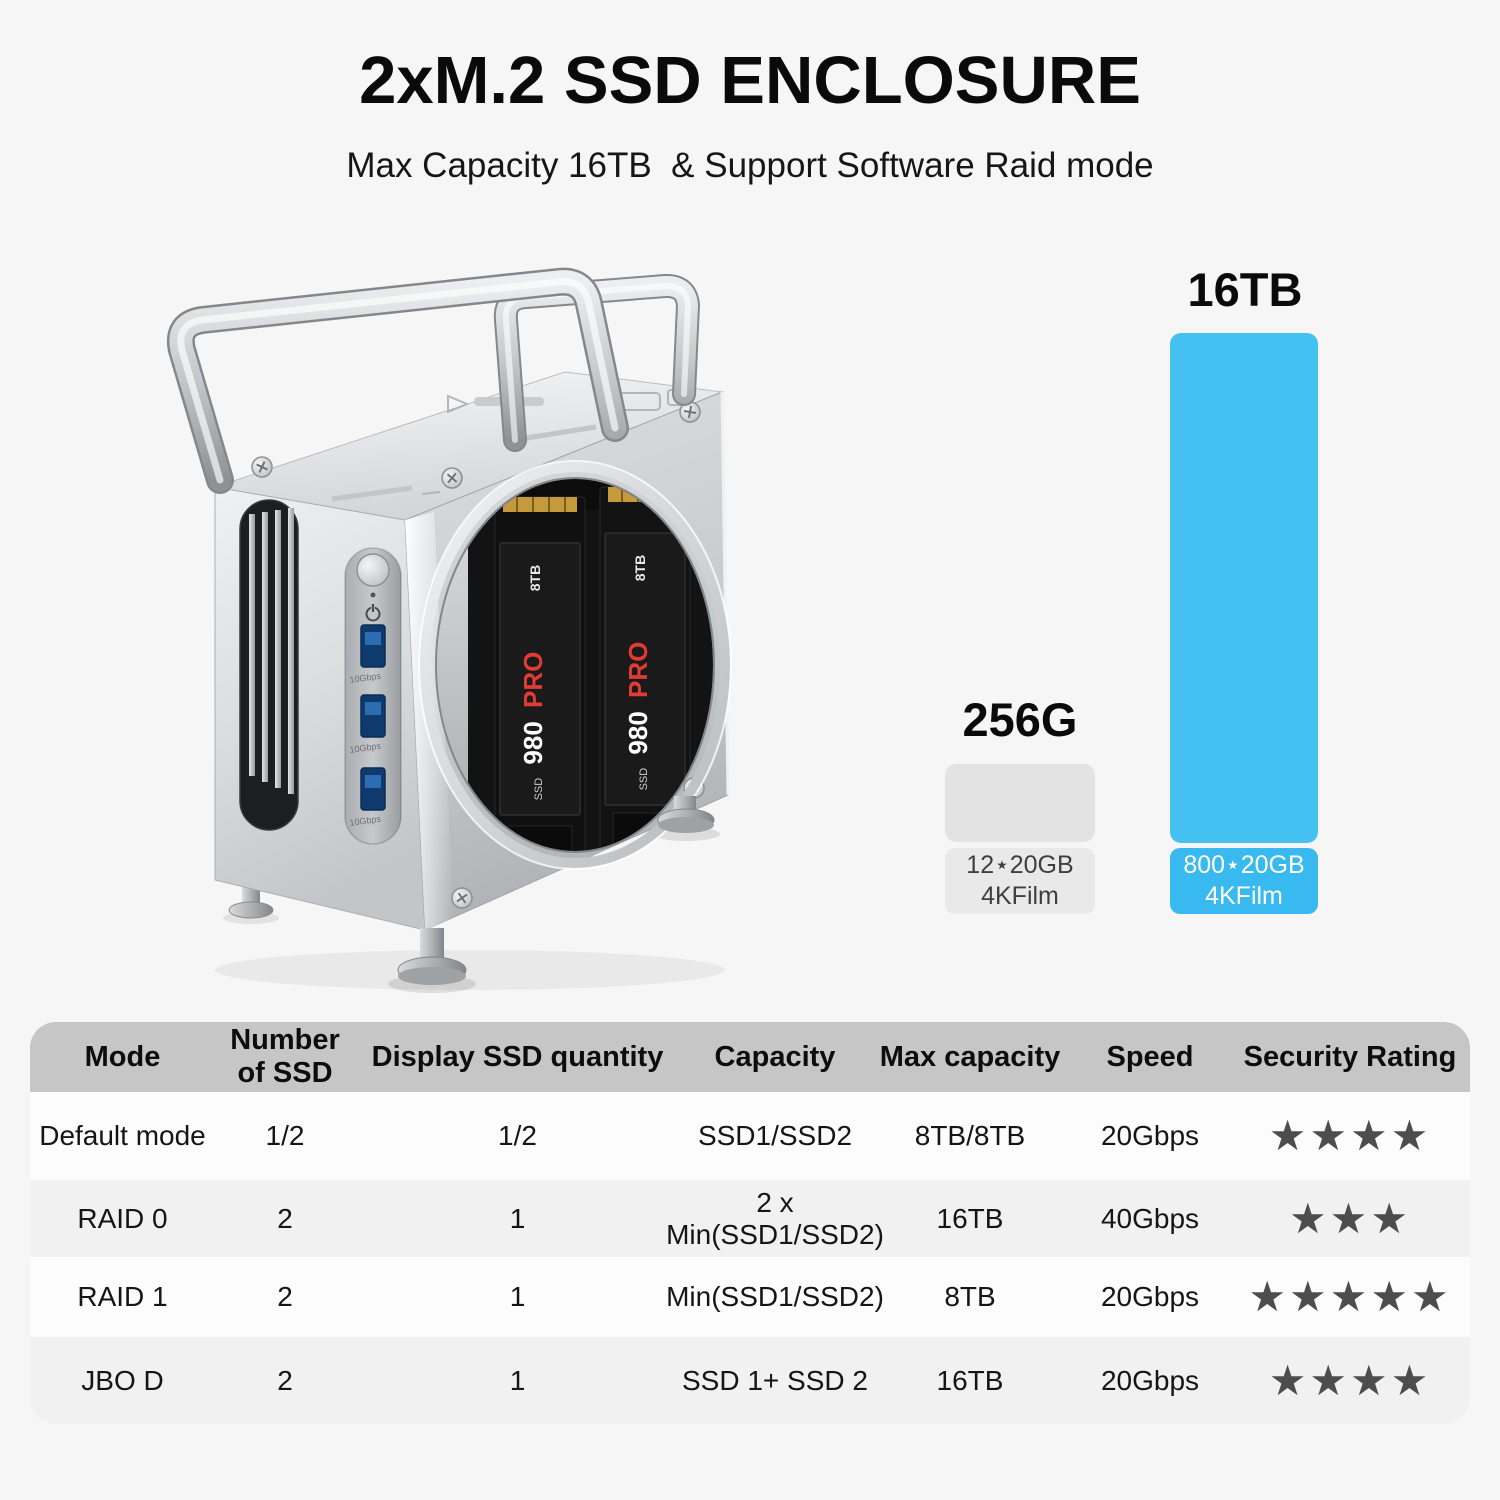 The width and height of the screenshot is (1500, 1500). I want to click on usb-port-3-label: 10Gbps, so click(365, 821).